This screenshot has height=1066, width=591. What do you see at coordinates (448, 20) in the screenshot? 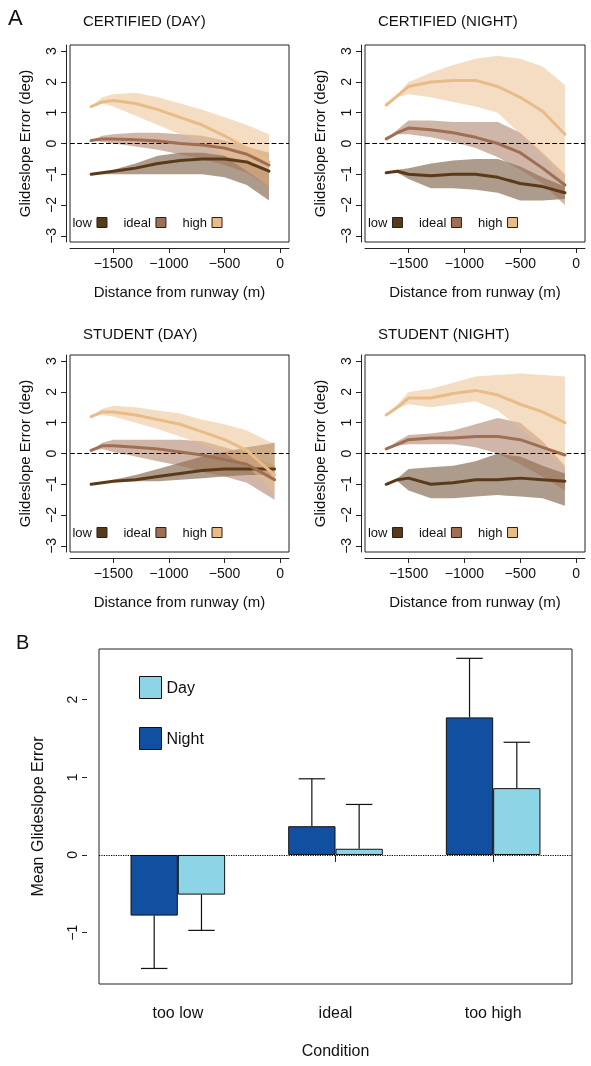
I see `chart-title: CERTIFIED (NIGHT)` at bounding box center [448, 20].